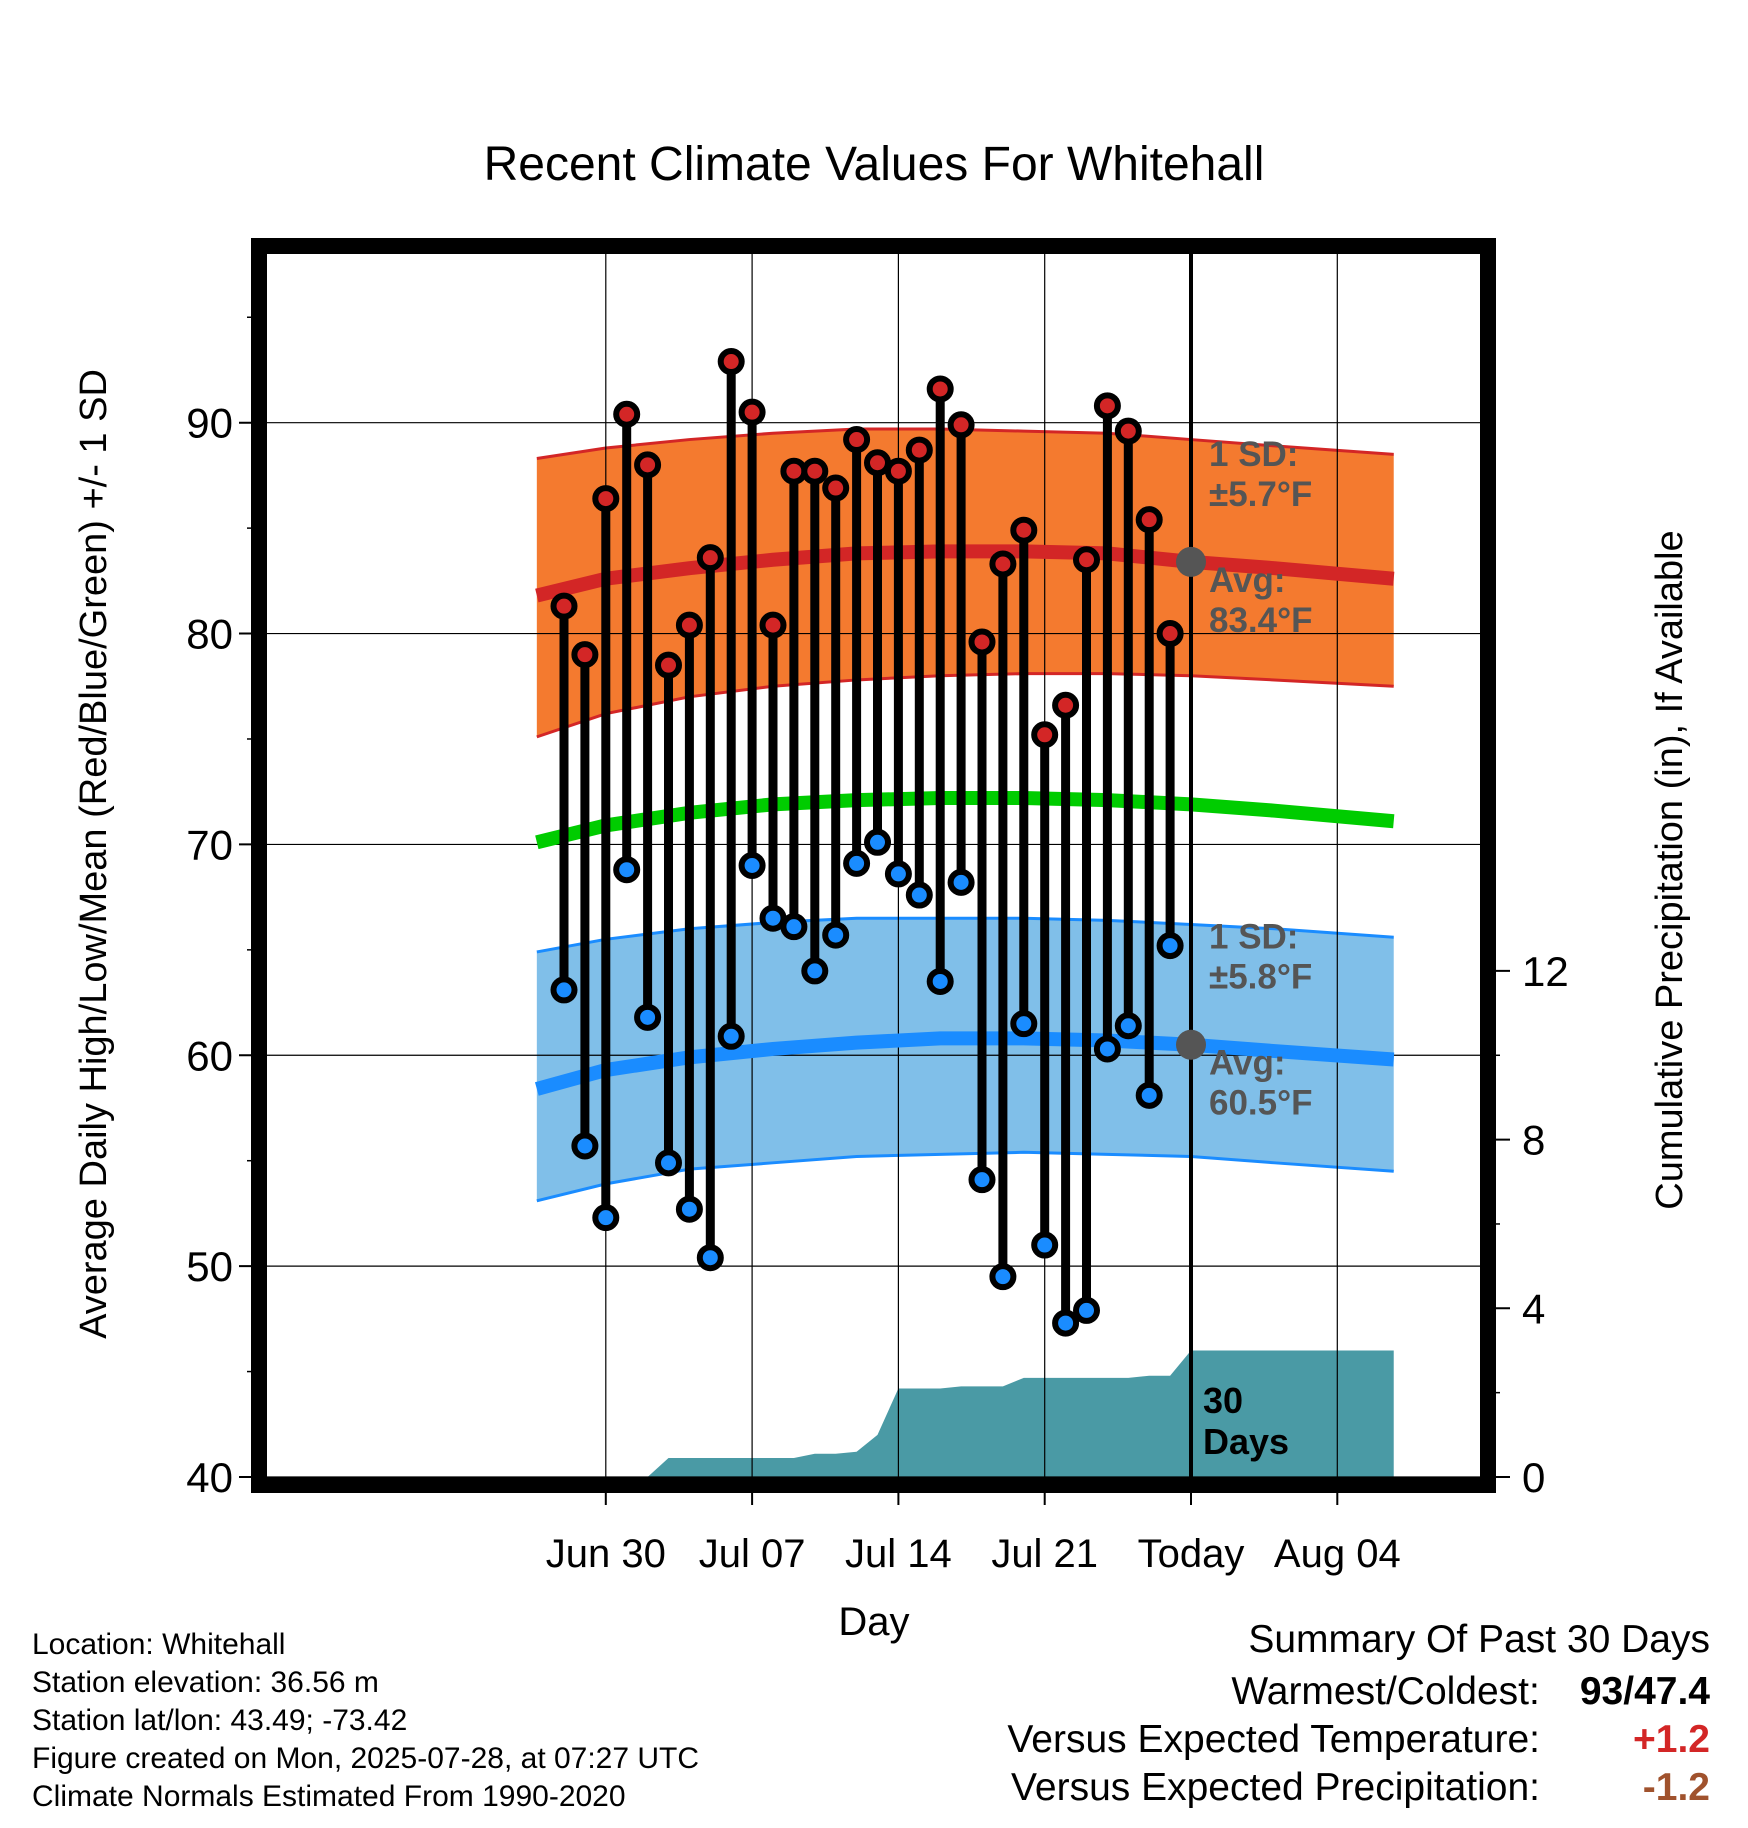 The width and height of the screenshot is (1748, 1828). I want to click on low-sd-label: 1 SD:, so click(1253, 937).